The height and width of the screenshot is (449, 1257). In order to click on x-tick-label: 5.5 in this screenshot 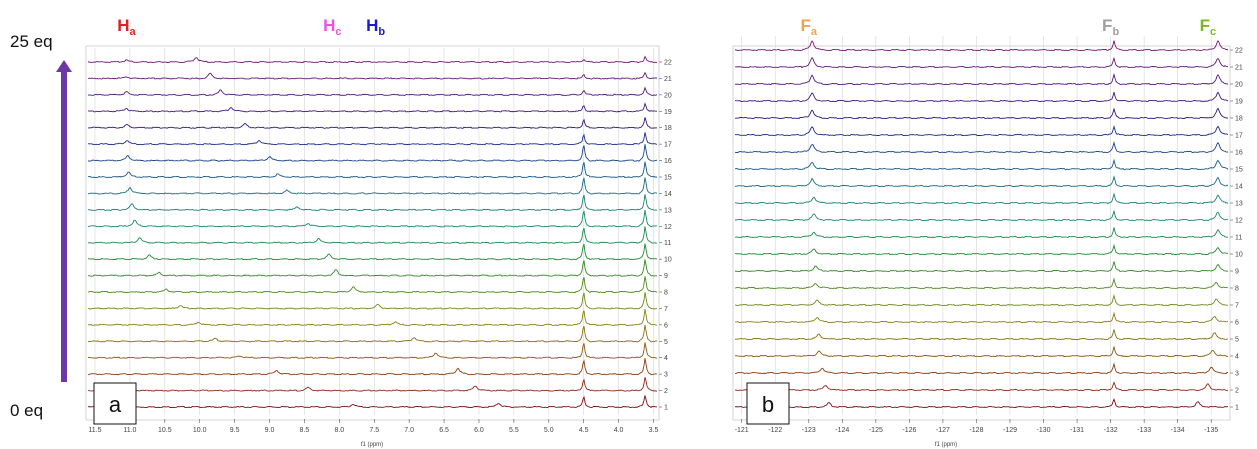, I will do `click(514, 430)`.